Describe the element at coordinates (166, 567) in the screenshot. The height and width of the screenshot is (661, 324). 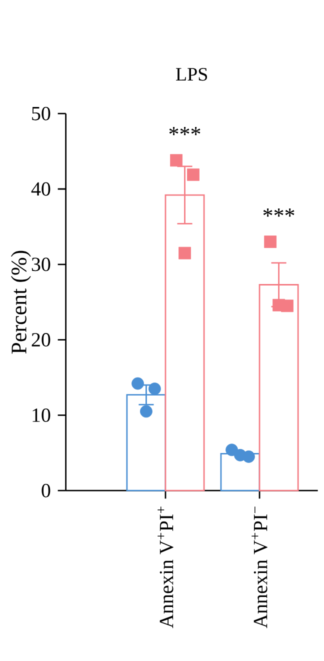
I see `x-tick-label: Annexin V$^{+}$PI$^{+}$` at that location.